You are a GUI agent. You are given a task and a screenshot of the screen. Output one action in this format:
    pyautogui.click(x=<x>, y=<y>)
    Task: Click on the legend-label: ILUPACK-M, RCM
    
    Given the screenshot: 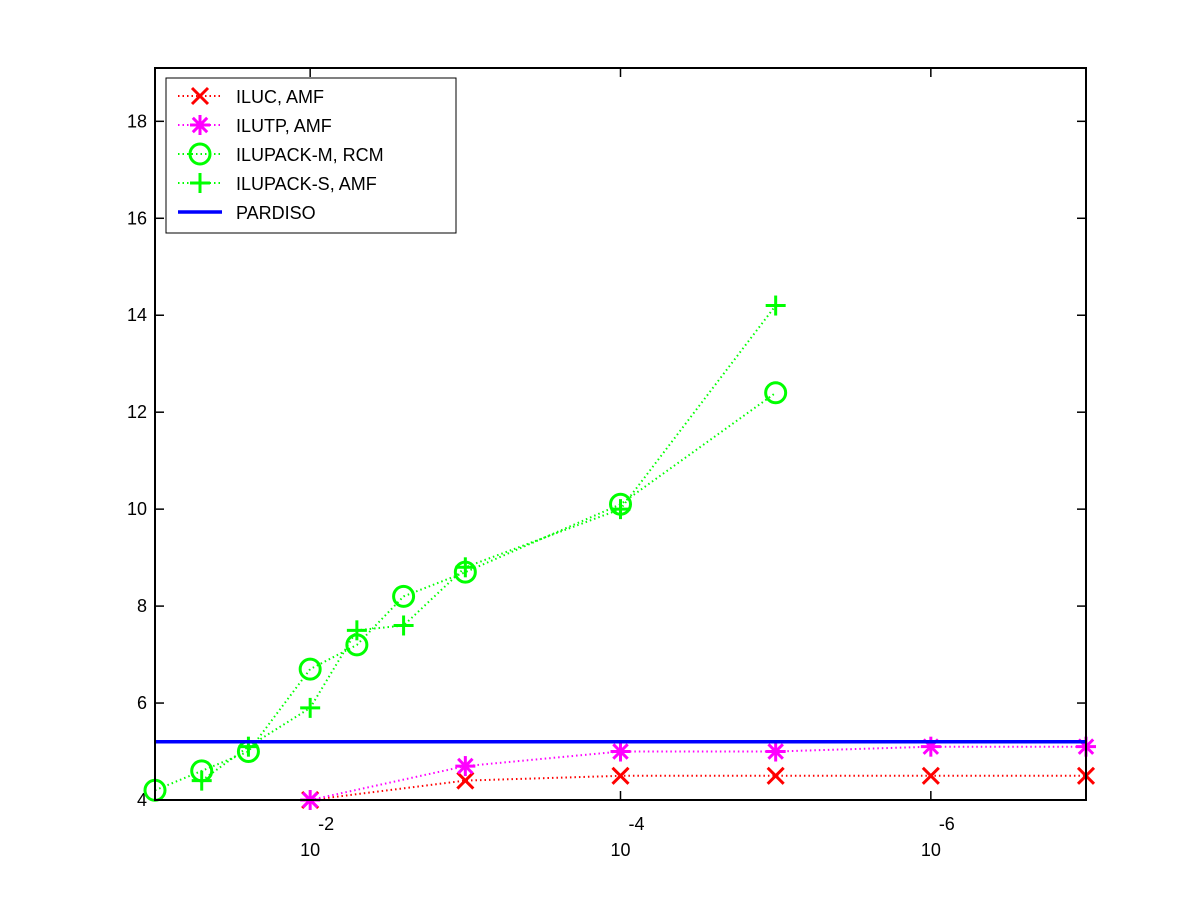 What is the action you would take?
    pyautogui.click(x=310, y=155)
    